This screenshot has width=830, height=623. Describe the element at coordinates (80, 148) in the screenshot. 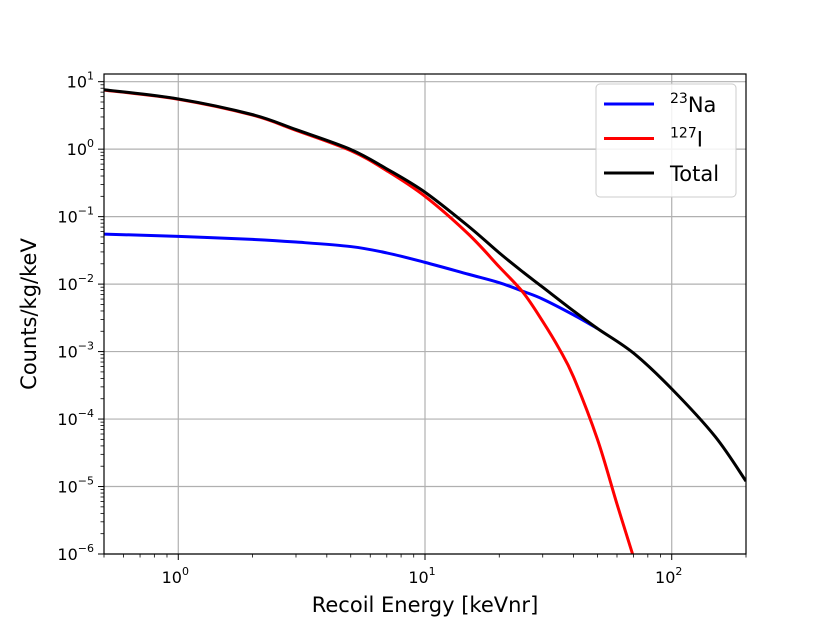

I see `y-tick-label: 10⁰` at that location.